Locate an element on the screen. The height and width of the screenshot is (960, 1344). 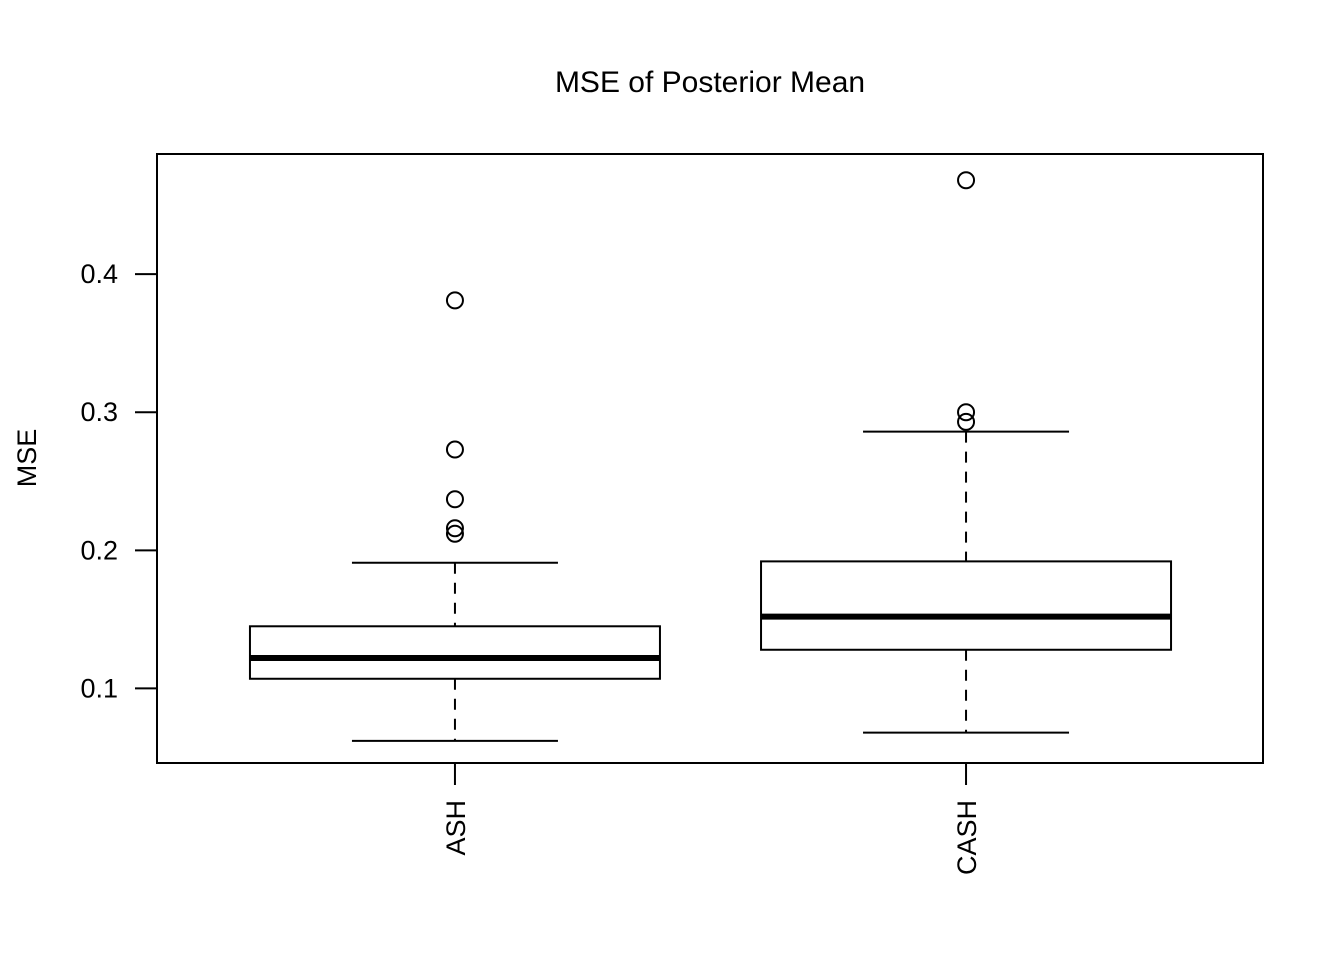
chart-title: MSE of Posterior Mean is located at coordinates (710, 82).